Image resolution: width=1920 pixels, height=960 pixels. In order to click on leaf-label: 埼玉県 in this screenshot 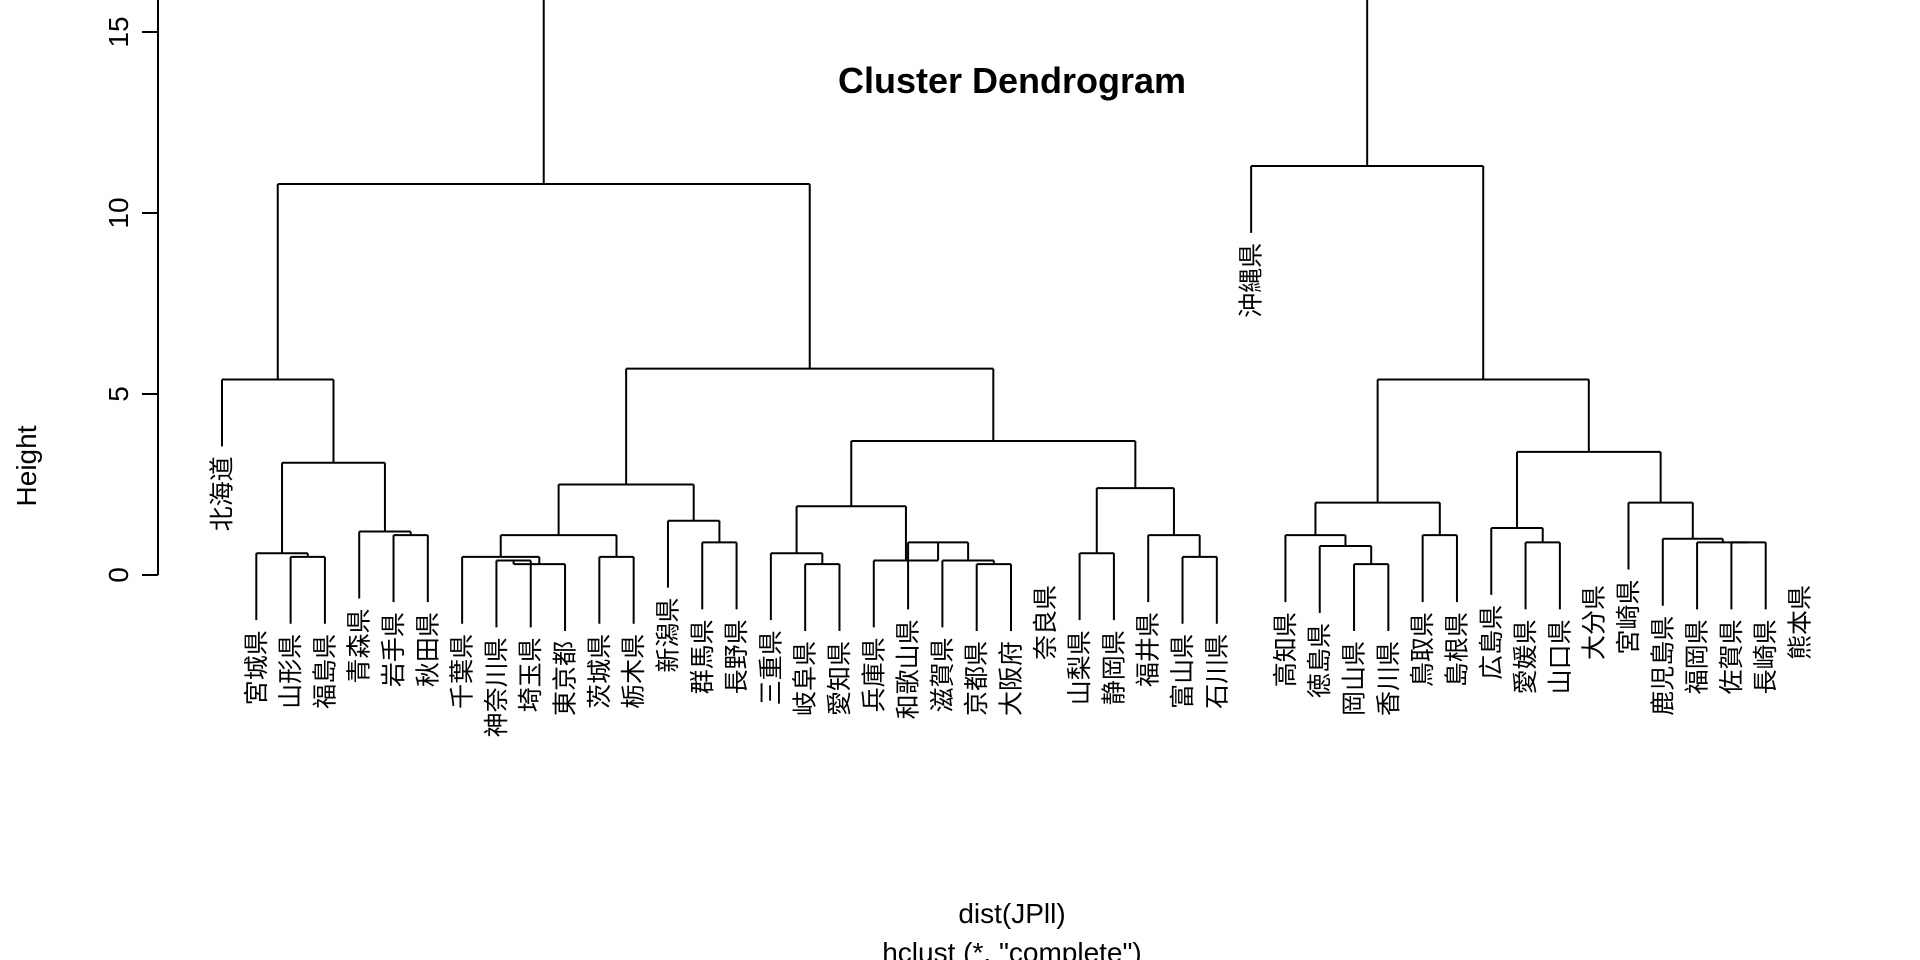, I will do `click(530, 674)`.